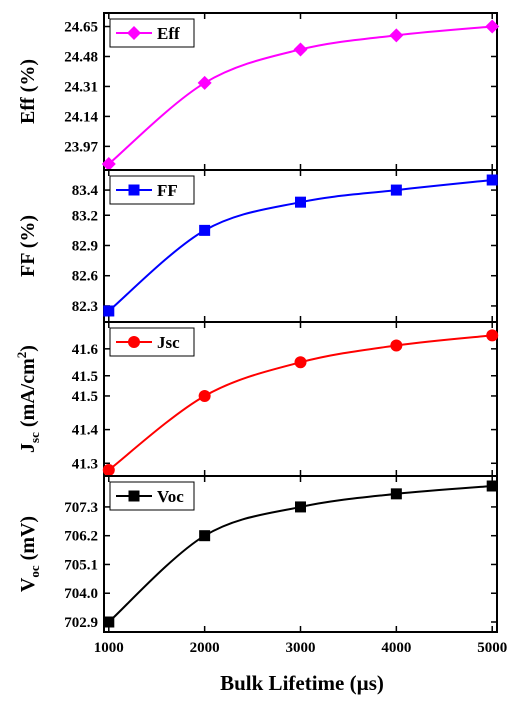  I want to click on y-tick-label: 706.2, so click(81, 537).